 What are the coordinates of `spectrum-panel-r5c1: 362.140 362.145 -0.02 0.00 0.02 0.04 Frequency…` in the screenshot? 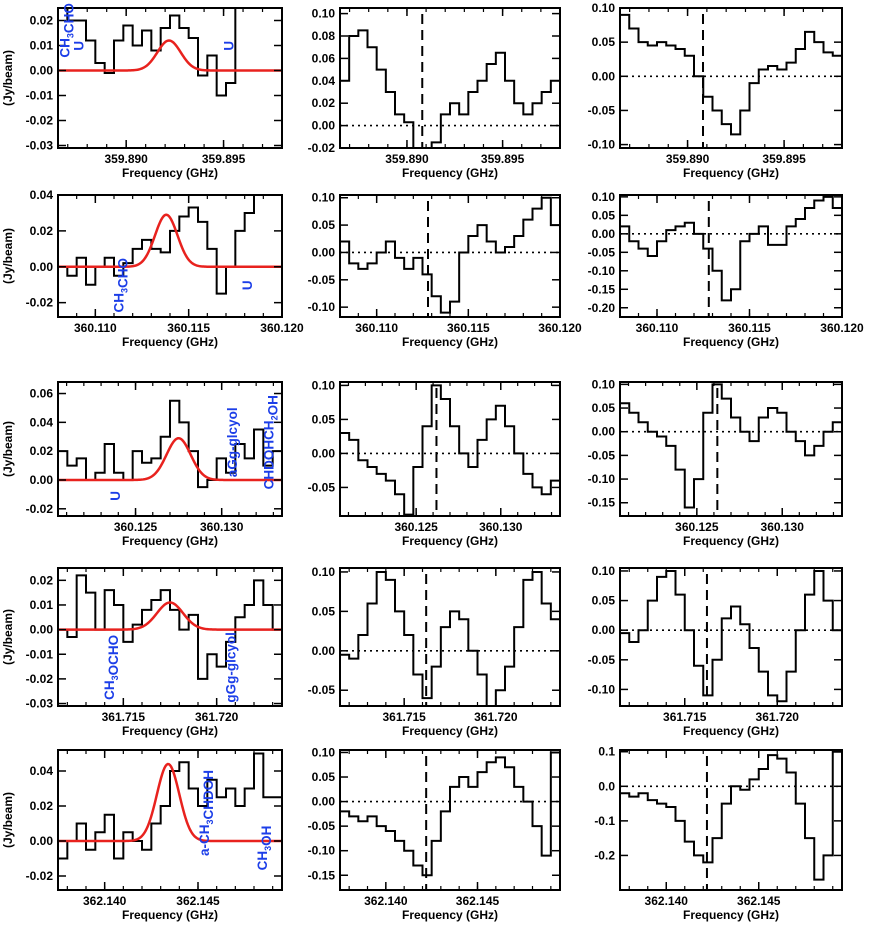 It's located at (142, 835).